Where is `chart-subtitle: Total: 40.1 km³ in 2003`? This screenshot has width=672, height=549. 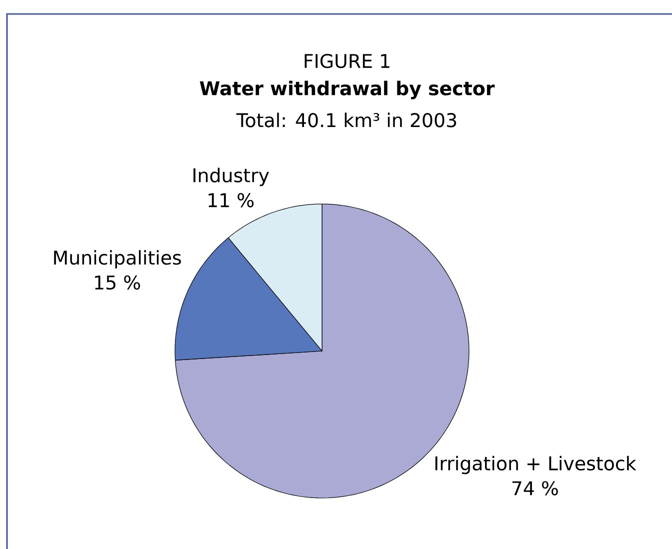
chart-subtitle: Total: 40.1 km³ in 2003 is located at coordinates (346, 120).